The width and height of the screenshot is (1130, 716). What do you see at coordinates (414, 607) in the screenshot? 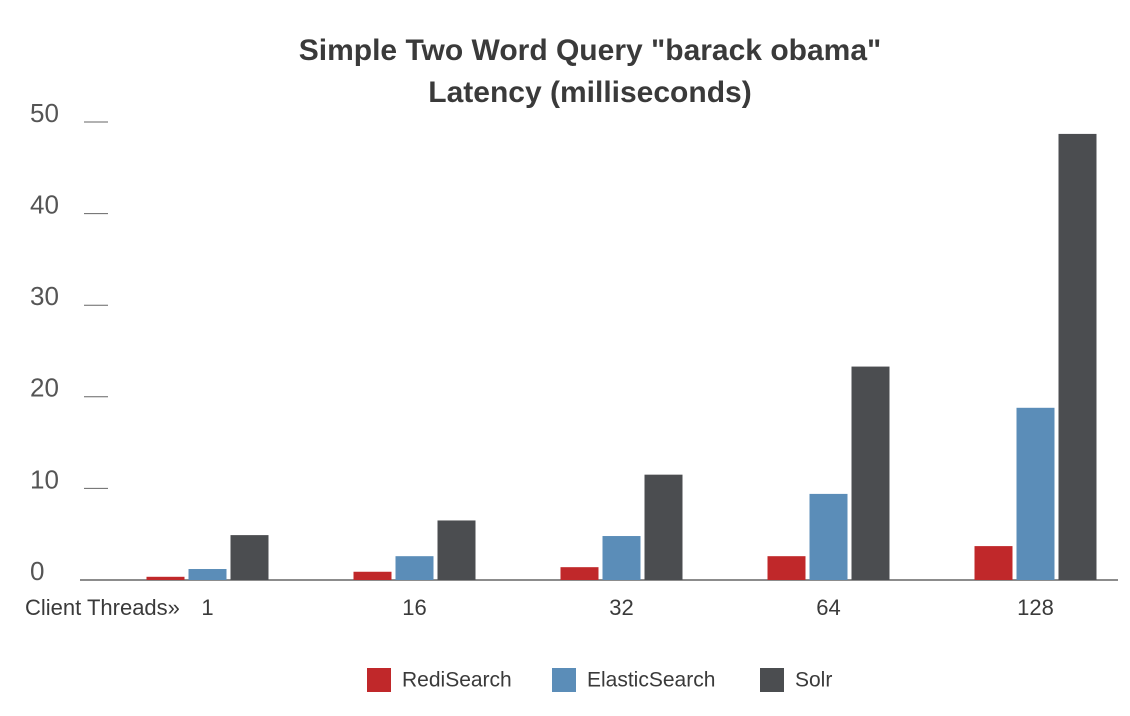
I see `x-tick-label: 16` at bounding box center [414, 607].